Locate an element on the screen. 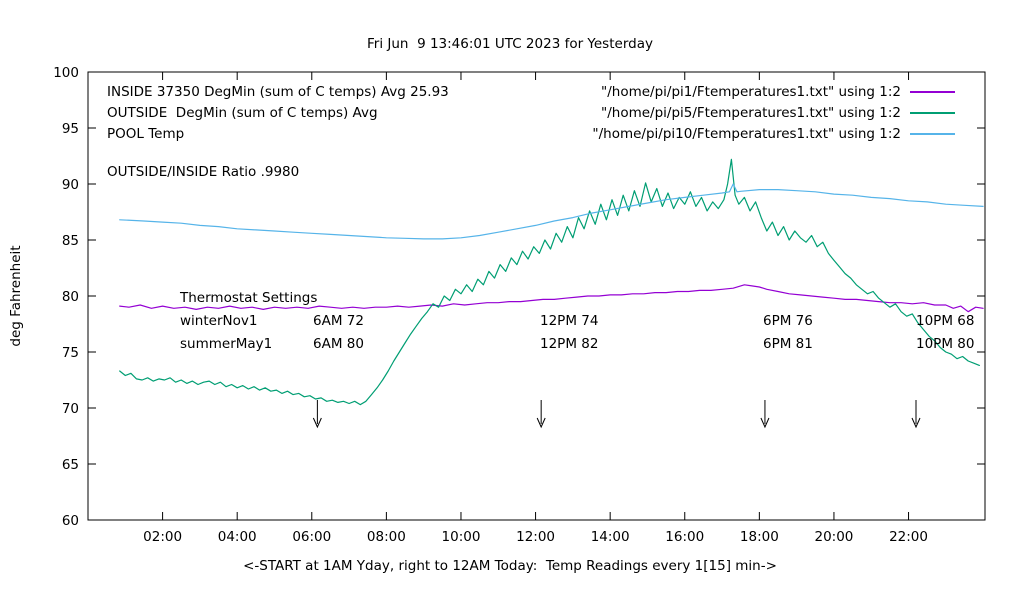 The image size is (1020, 600). x-tick-label: 12:00 is located at coordinates (535, 537).